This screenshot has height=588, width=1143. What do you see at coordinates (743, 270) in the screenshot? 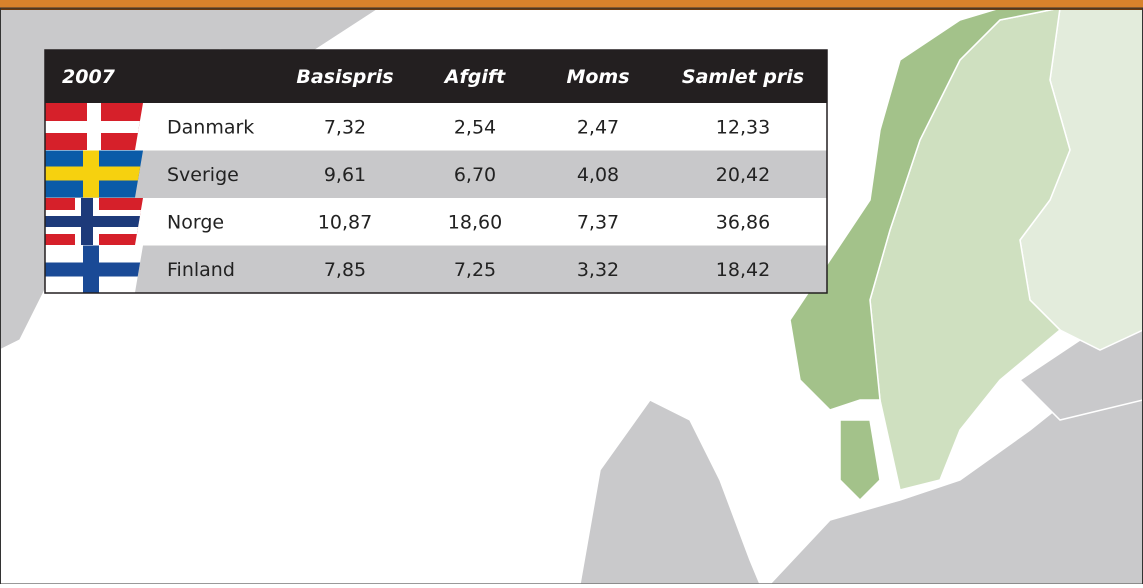
I see `value-cell: 18,42` at bounding box center [743, 270].